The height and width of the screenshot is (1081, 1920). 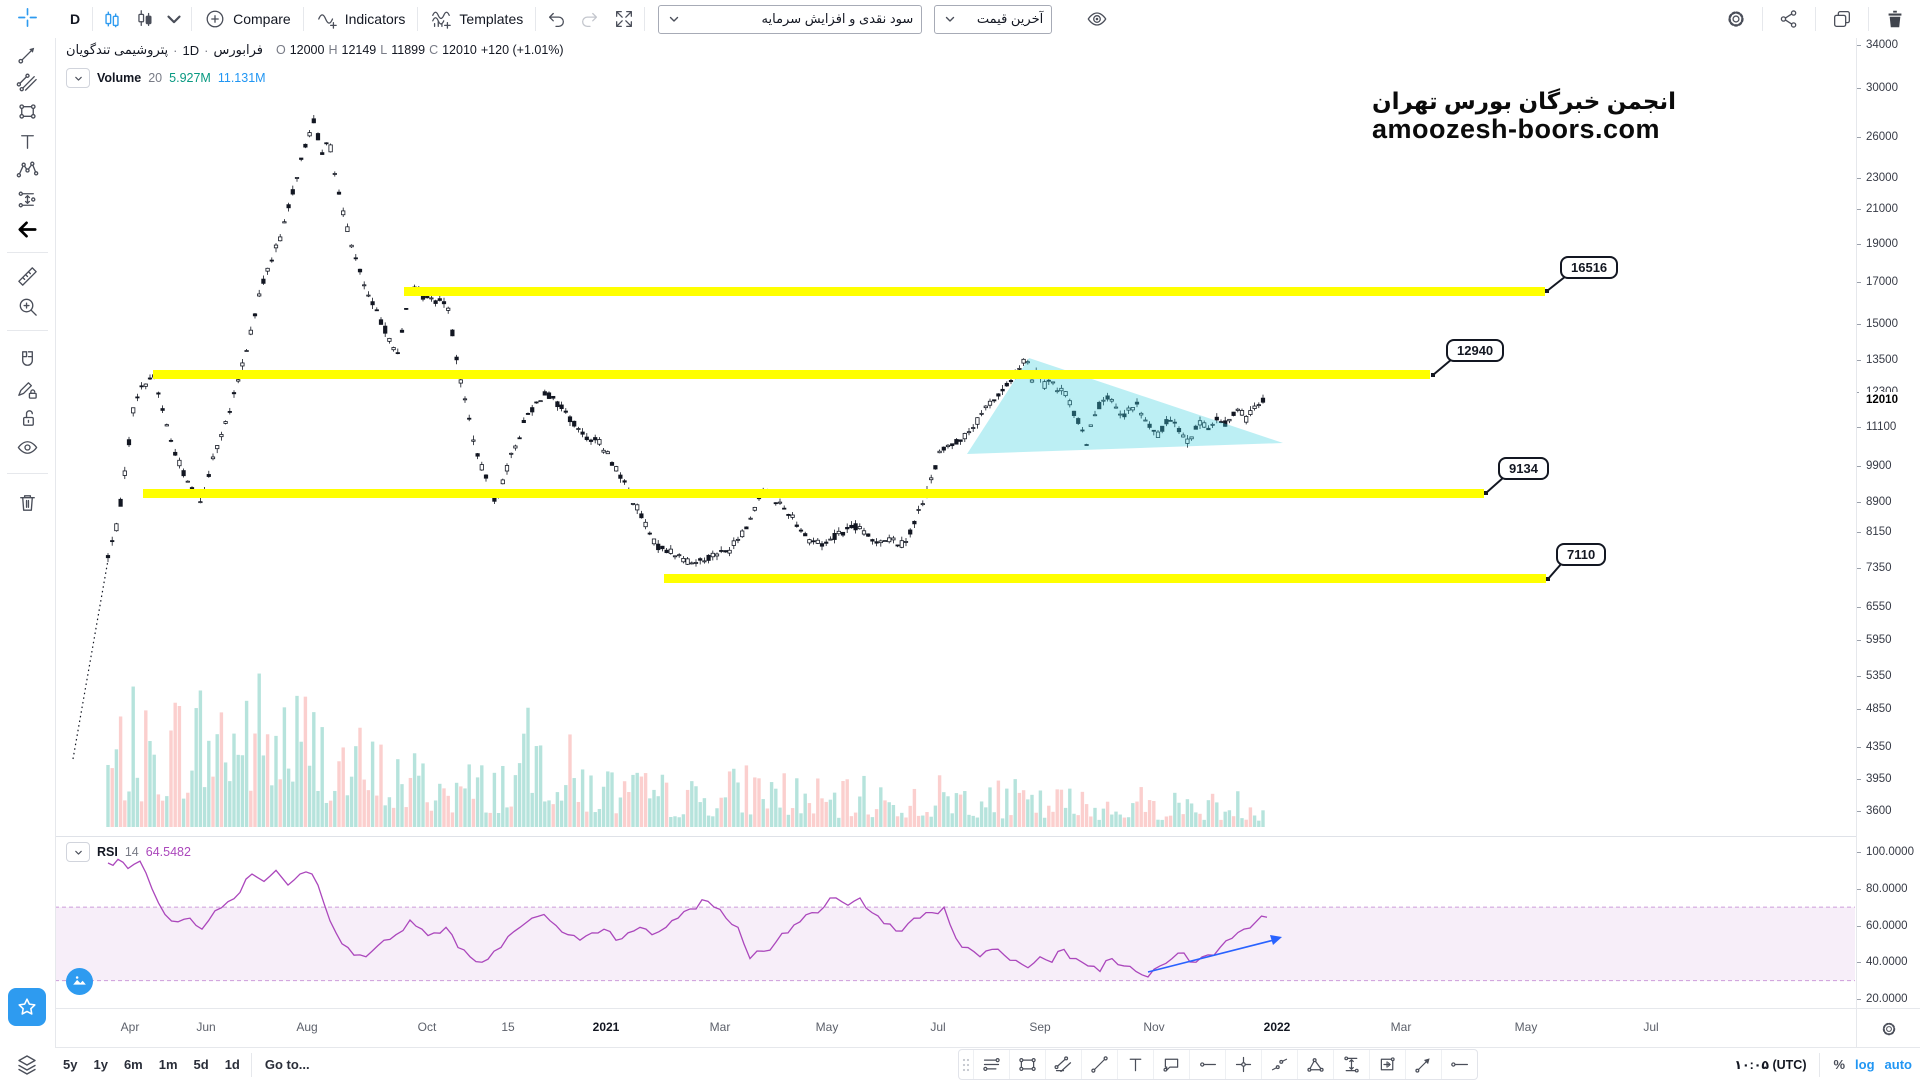 What do you see at coordinates (1651, 1027) in the screenshot?
I see `time-tick: Jul` at bounding box center [1651, 1027].